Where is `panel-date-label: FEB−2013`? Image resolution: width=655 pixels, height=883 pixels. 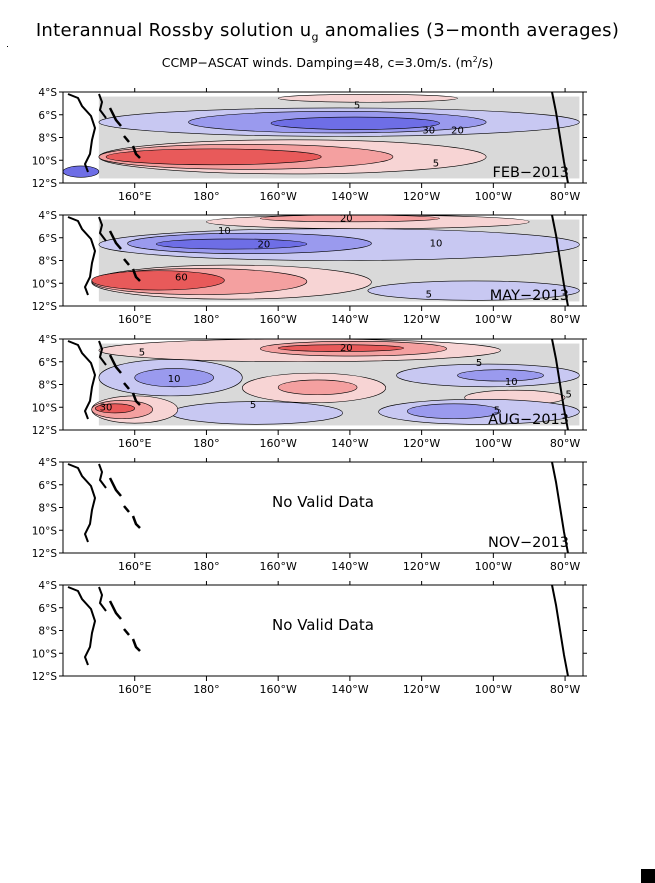
panel-date-label: FEB−2013 is located at coordinates (530, 173).